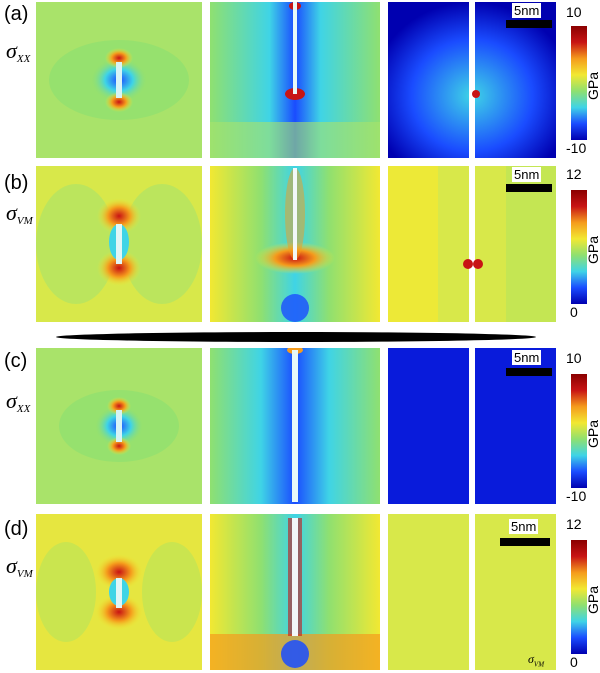 This screenshot has width=600, height=673. Describe the element at coordinates (576, 496) in the screenshot. I see `colorbar-min-c: -10` at that location.